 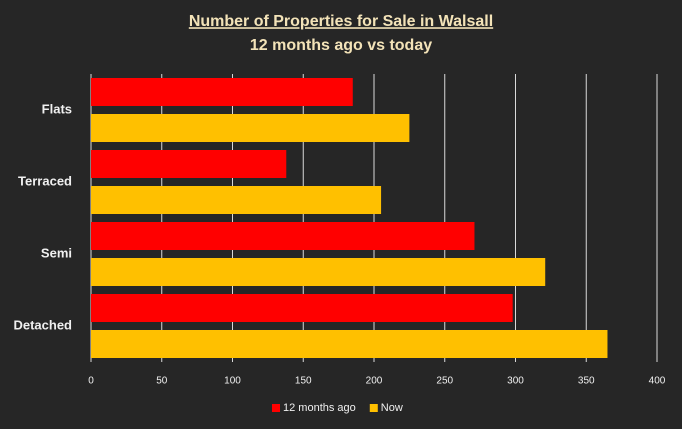 What do you see at coordinates (444, 381) in the screenshot?
I see `x-tick-label: 250` at bounding box center [444, 381].